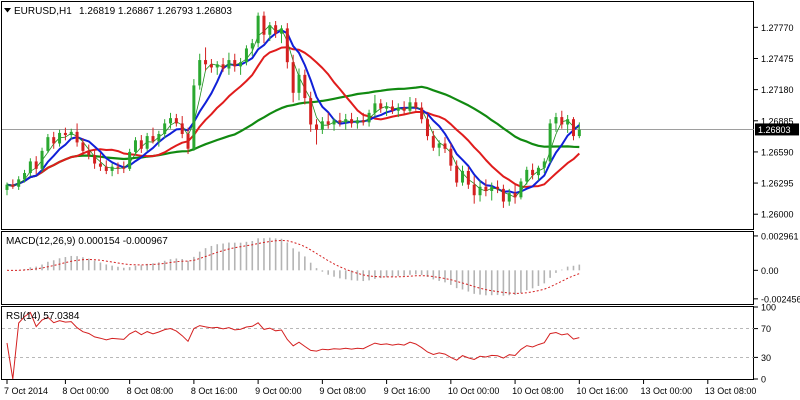 Image resolution: width=800 pixels, height=400 pixels. Describe the element at coordinates (293, 266) in the screenshot. I see `macd-signal-line` at that location.